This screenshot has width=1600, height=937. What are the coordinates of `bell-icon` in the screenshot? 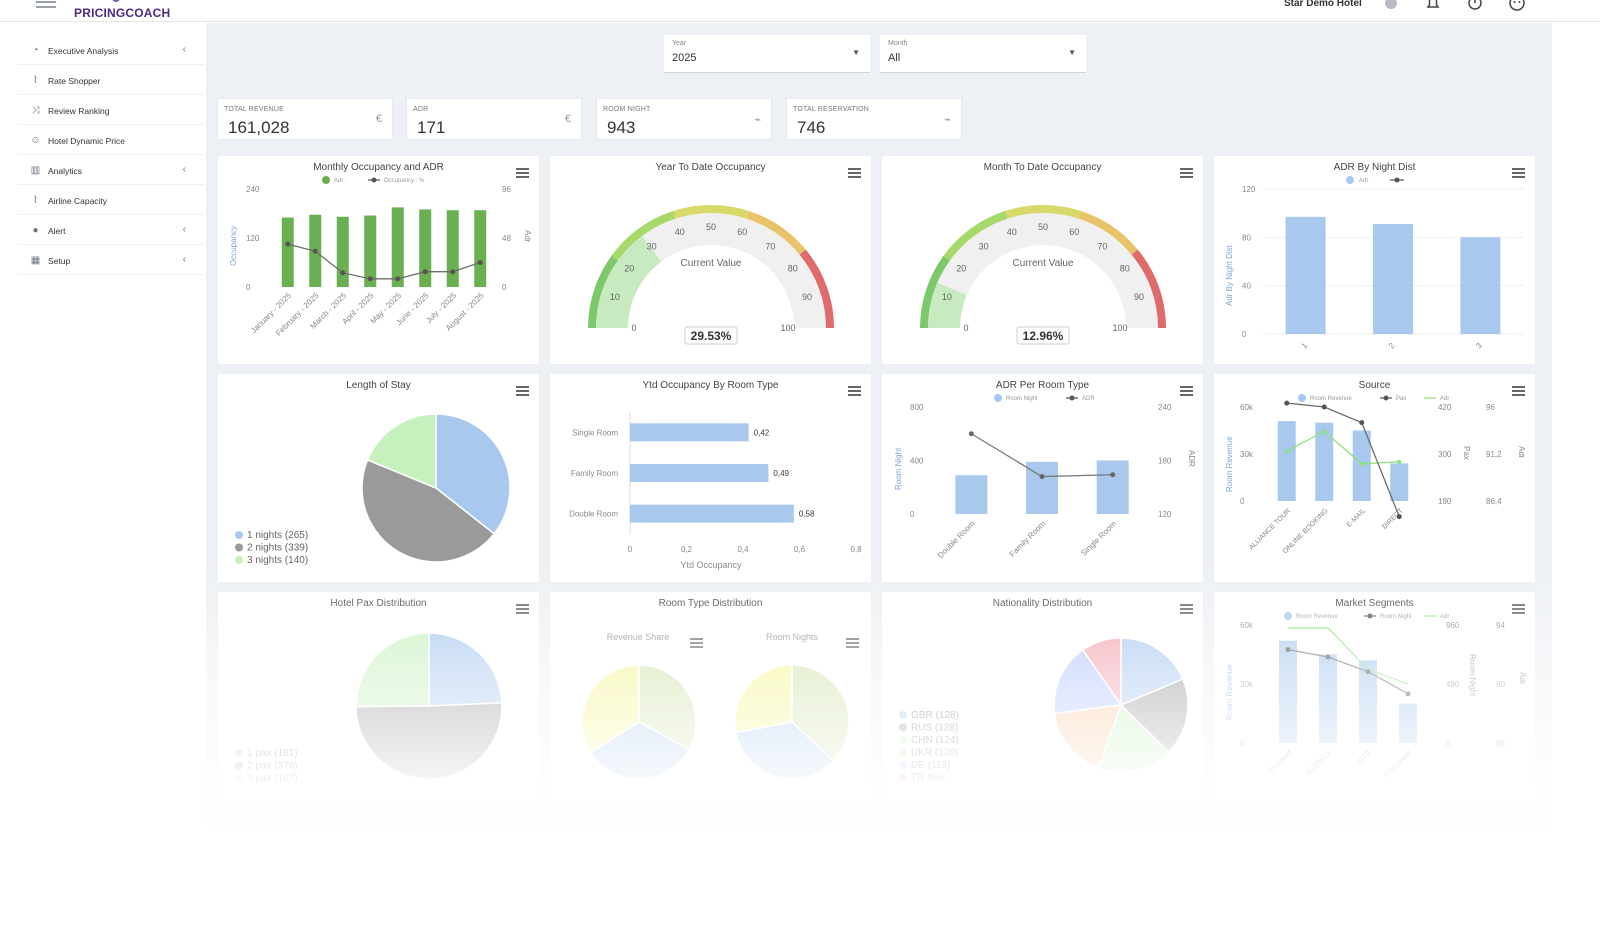 It's located at (1433, 6).